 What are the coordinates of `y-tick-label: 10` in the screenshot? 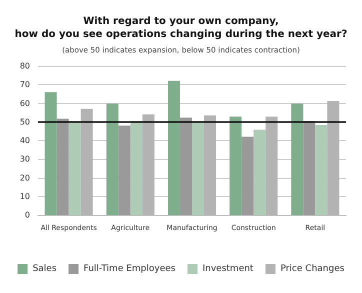 It's located at (25, 196).